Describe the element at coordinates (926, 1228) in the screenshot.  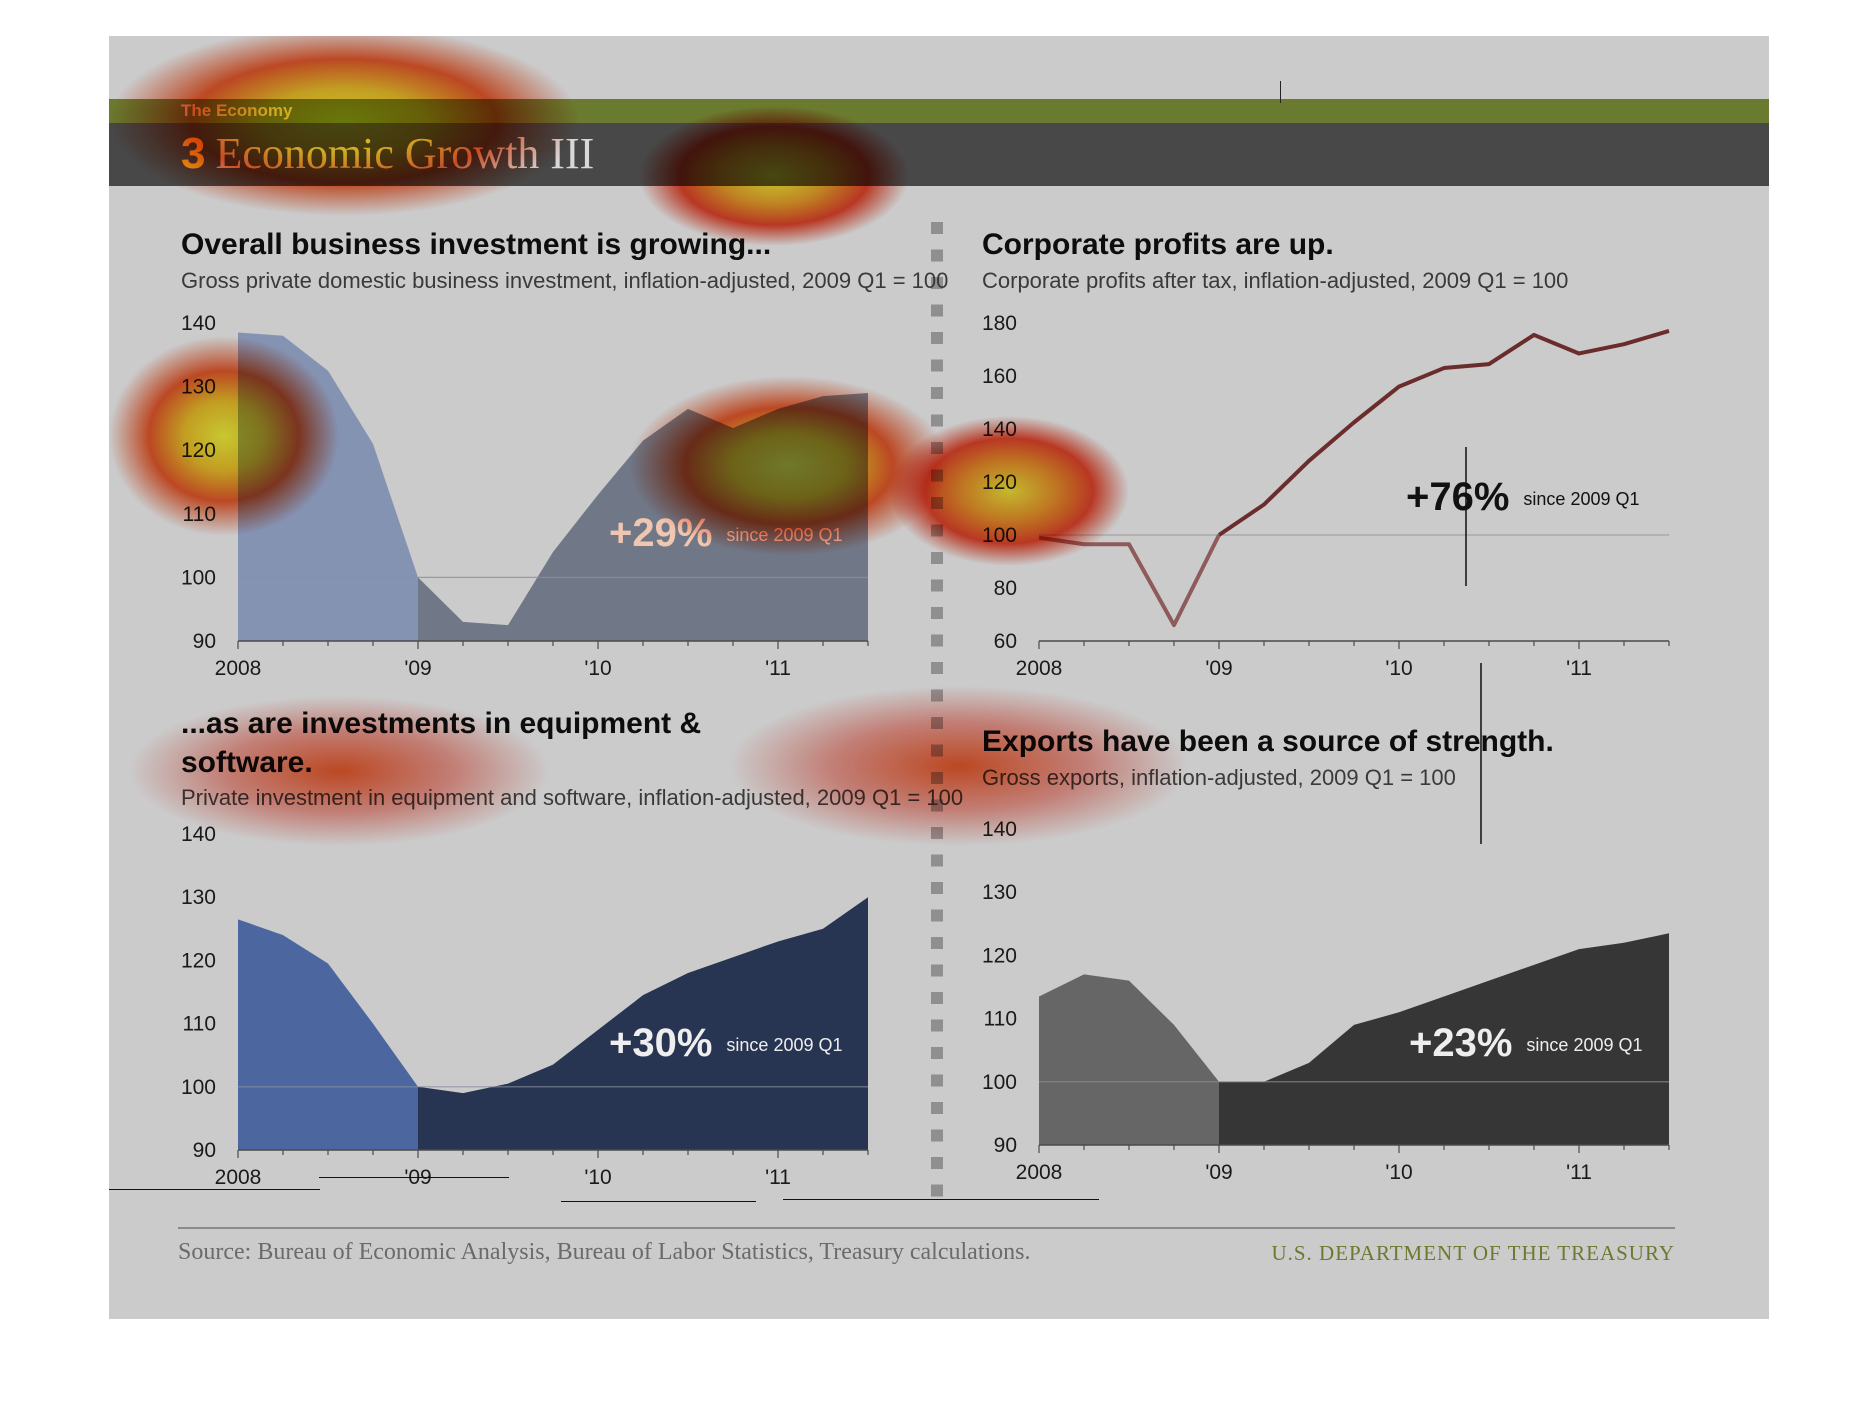
I see `footer-rule` at that location.